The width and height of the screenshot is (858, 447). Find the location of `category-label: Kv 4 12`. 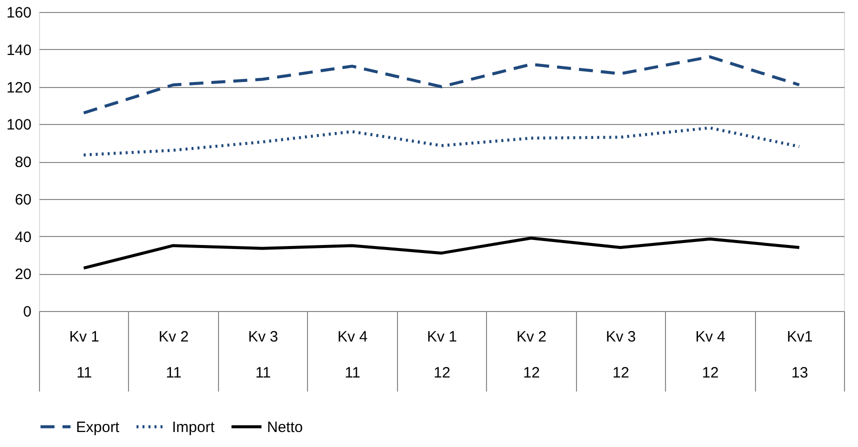

category-label: Kv 4 12 is located at coordinates (710, 355).